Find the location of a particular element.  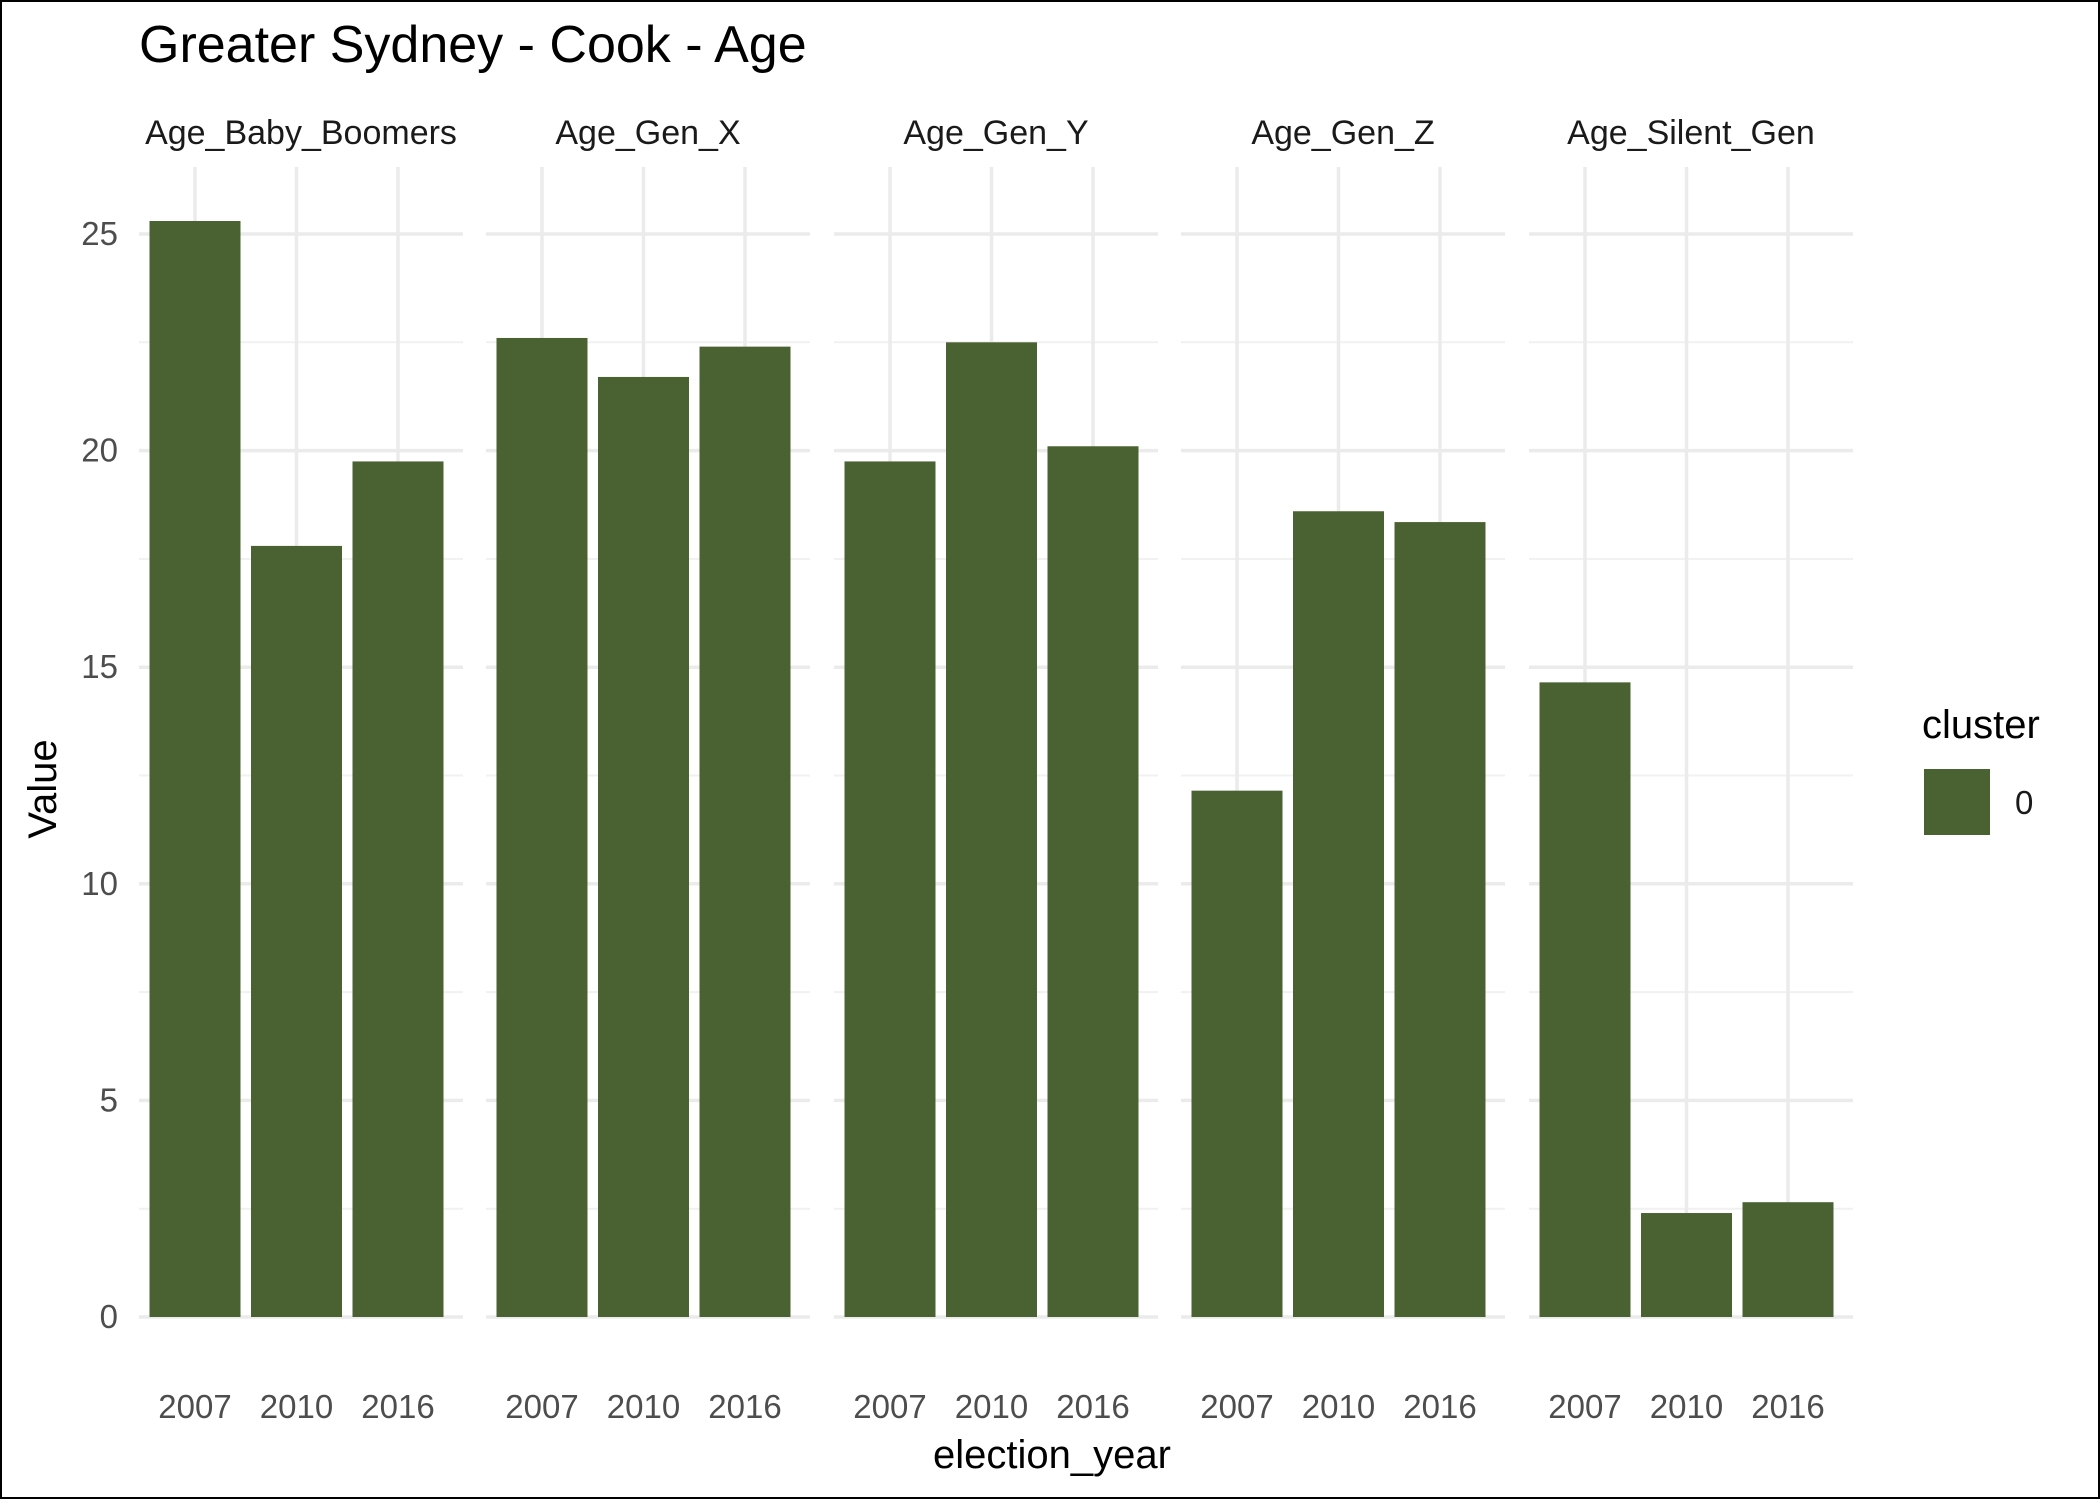

bar-Age_Gen_Y-2010 is located at coordinates (991, 829).